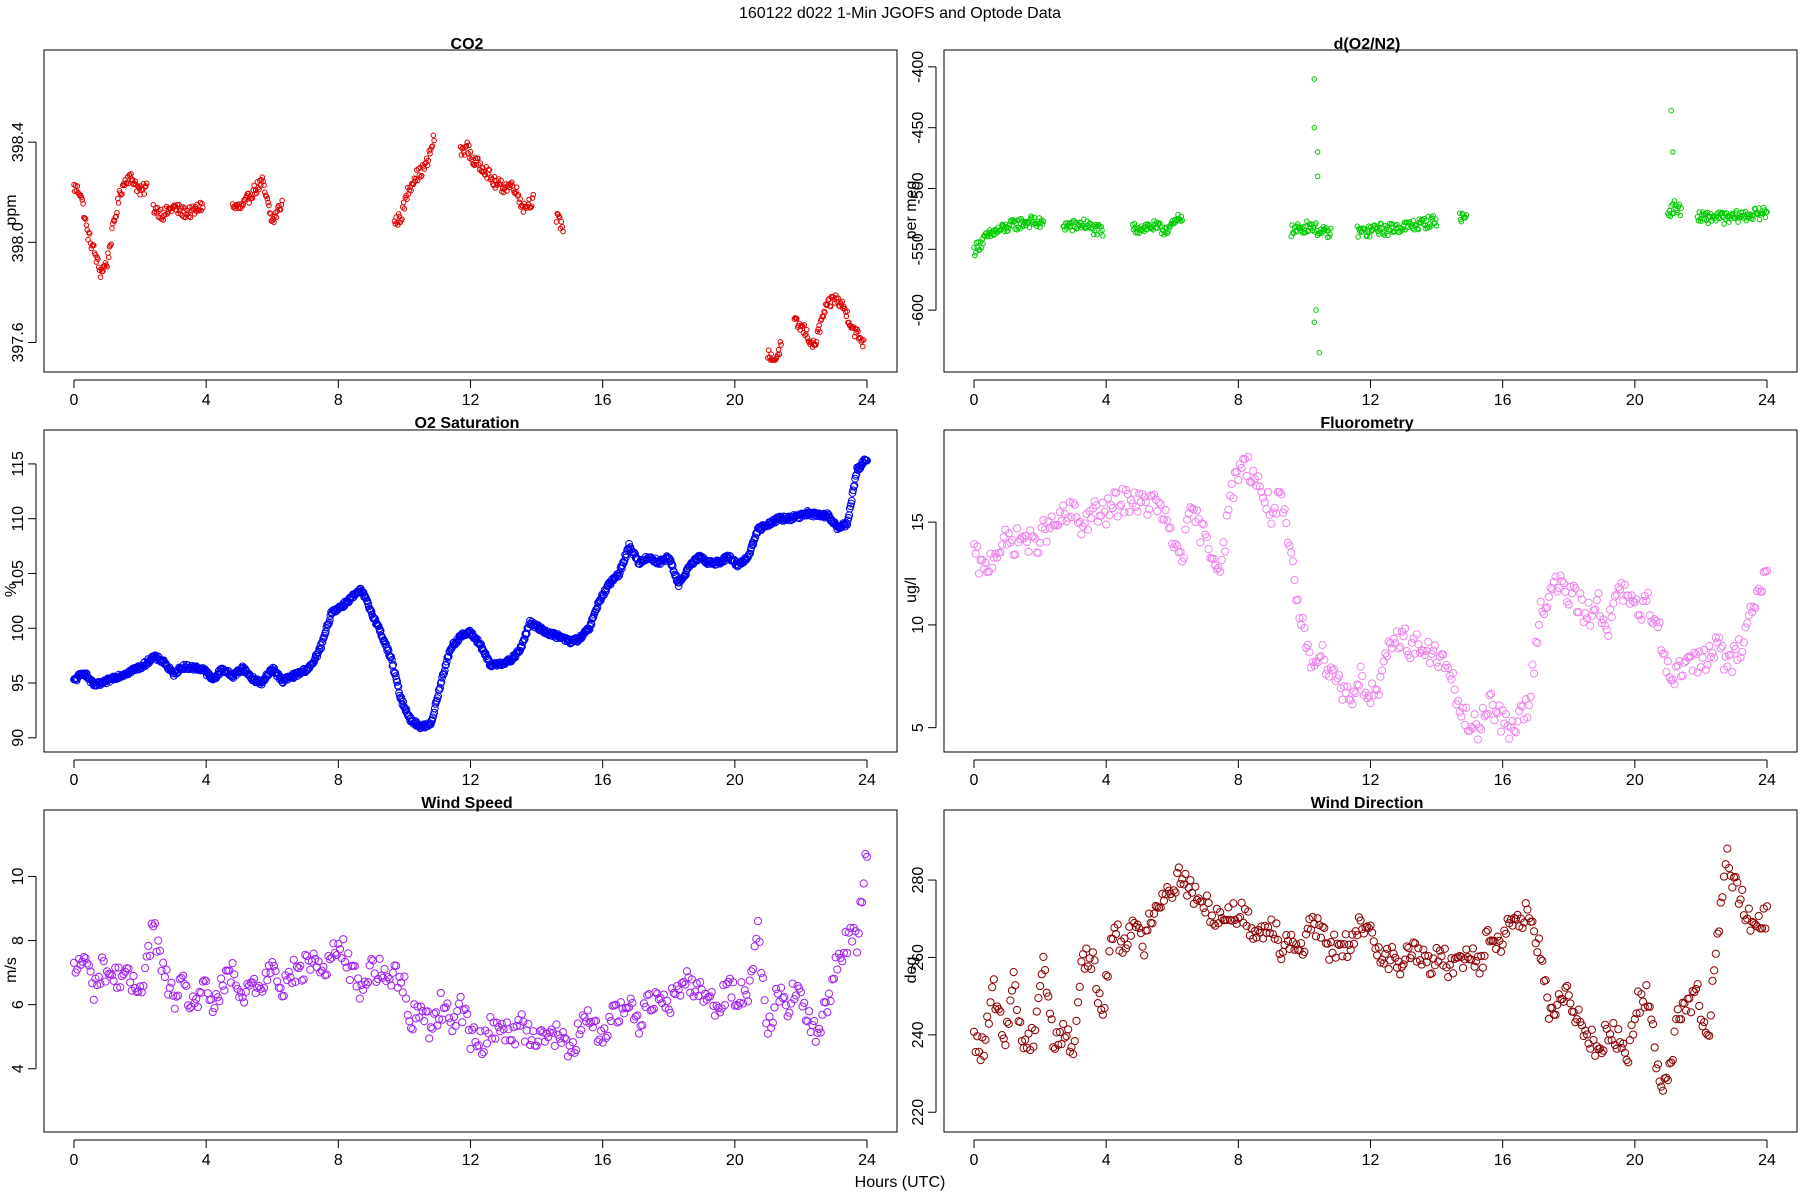  What do you see at coordinates (18, 464) in the screenshot?
I see `o2sat-y-tick-label: 115` at bounding box center [18, 464].